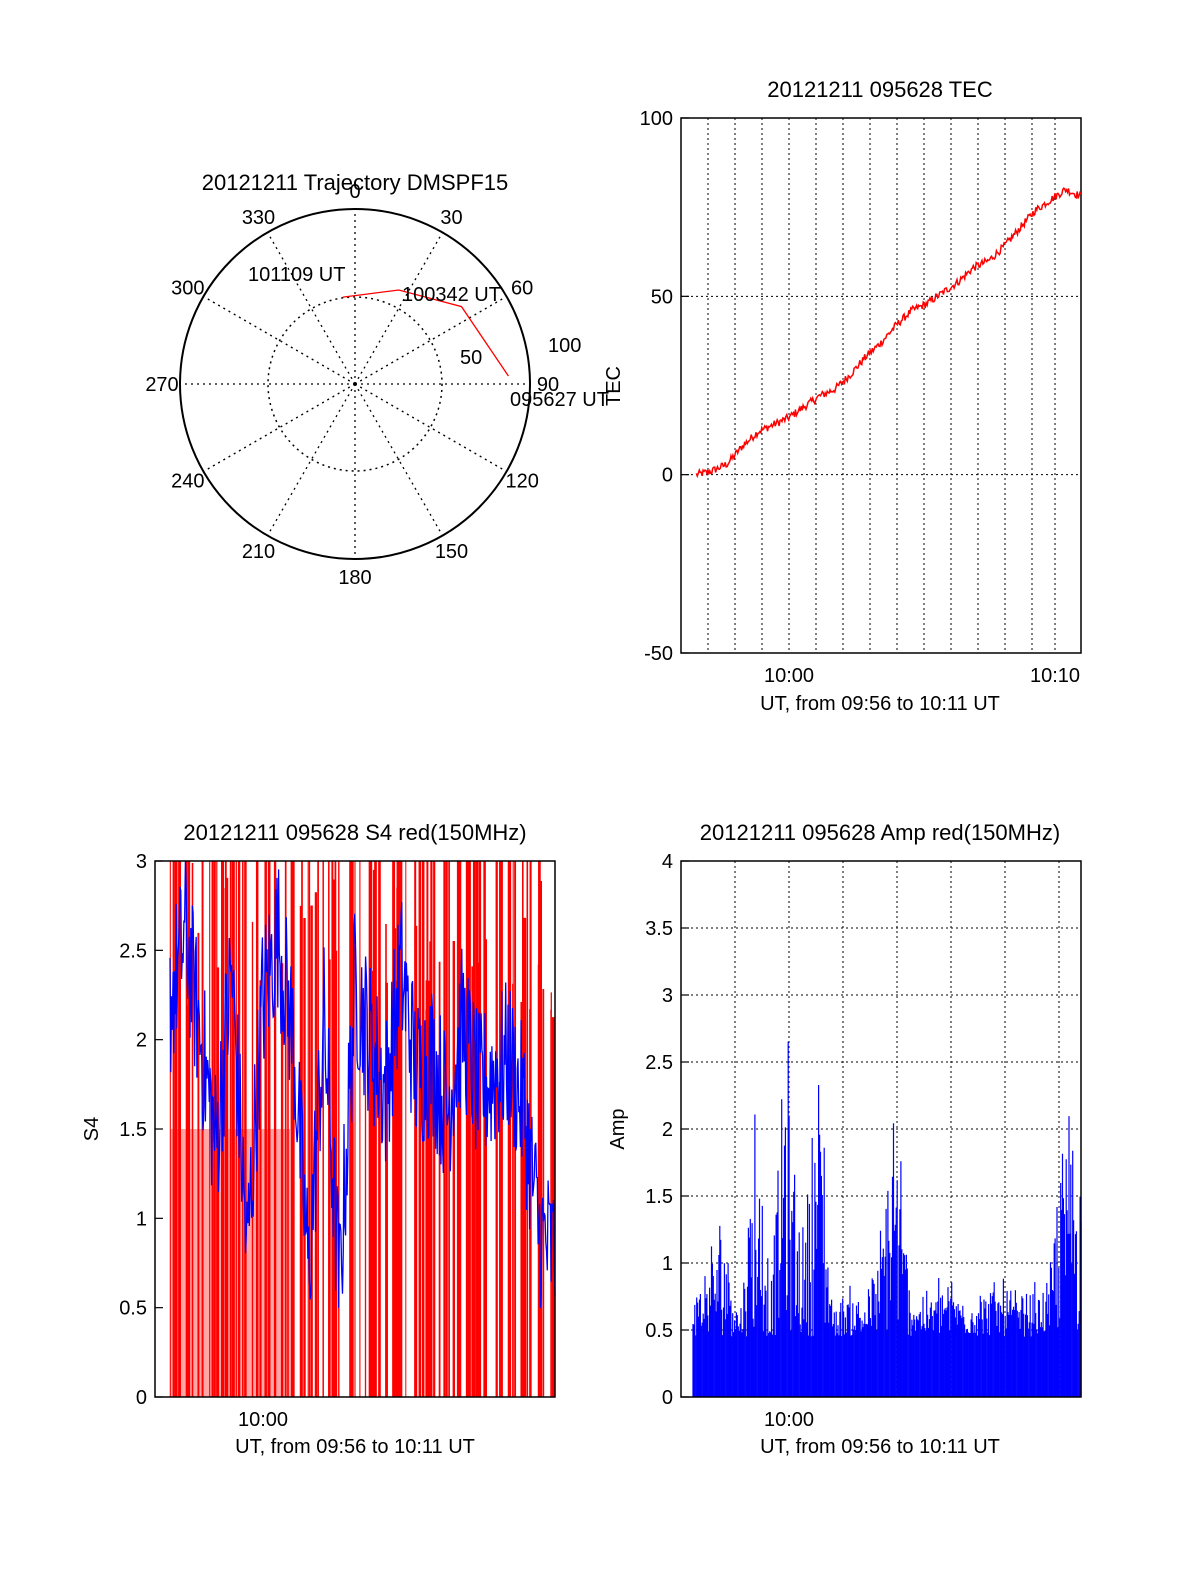 The width and height of the screenshot is (1200, 1575). I want to click on amp-ylabel: Amp, so click(618, 1128).